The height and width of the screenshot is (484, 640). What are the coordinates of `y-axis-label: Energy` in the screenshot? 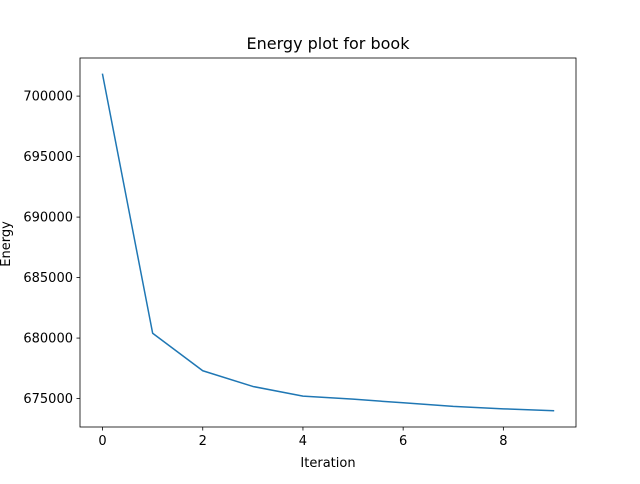 It's located at (7, 244).